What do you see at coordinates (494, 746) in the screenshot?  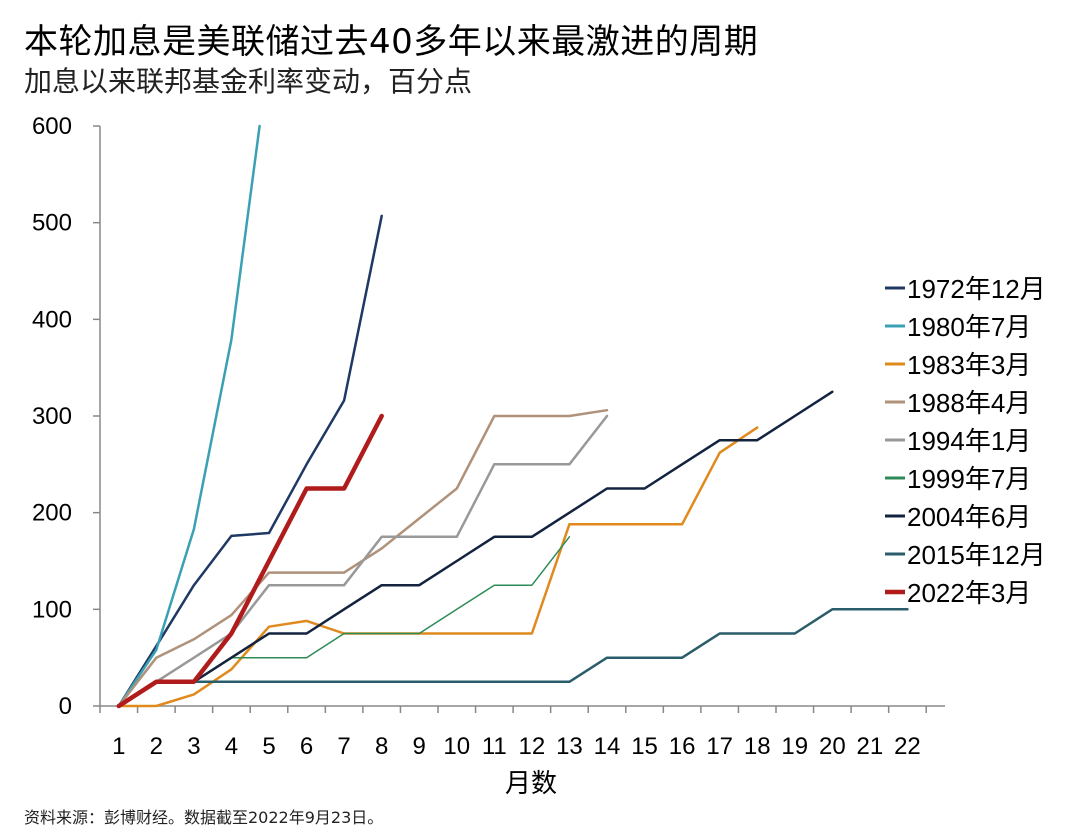 I see `x-tick-label: 11` at bounding box center [494, 746].